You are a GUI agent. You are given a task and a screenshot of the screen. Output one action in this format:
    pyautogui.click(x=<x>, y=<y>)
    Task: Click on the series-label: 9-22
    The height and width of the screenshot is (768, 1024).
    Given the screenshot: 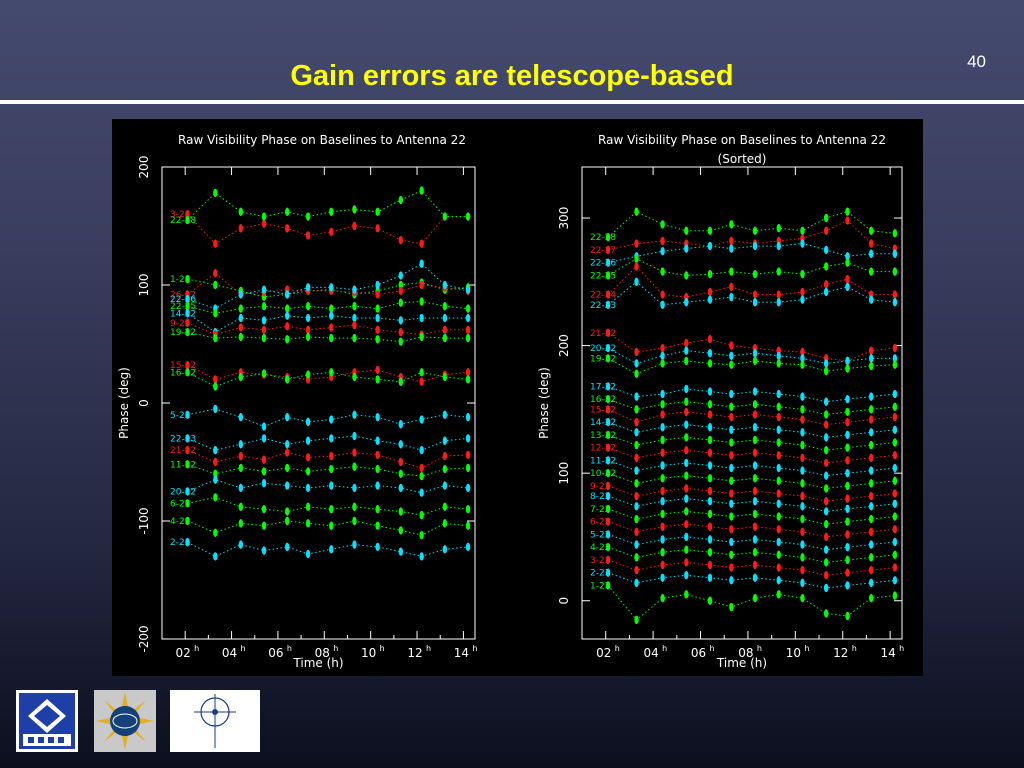 What is the action you would take?
    pyautogui.click(x=180, y=324)
    